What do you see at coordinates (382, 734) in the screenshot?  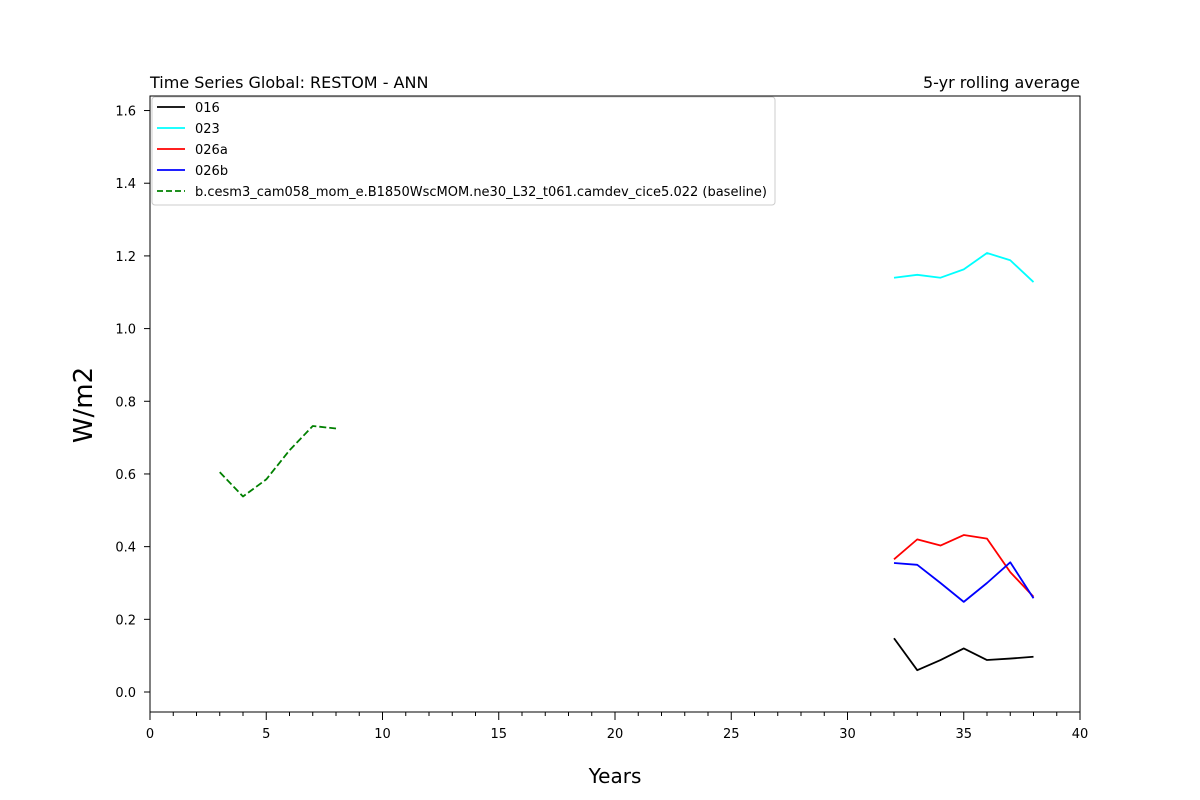 I see `x-tick-label: 10` at bounding box center [382, 734].